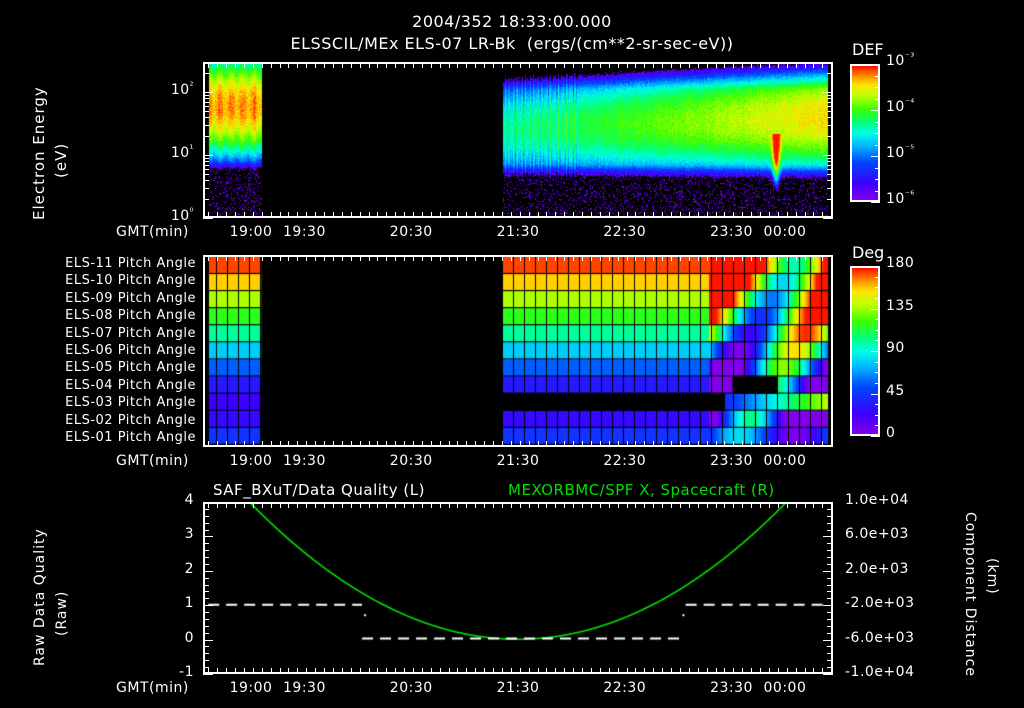  I want to click on deg-colorbar-minor-tick, so click(877, 266).